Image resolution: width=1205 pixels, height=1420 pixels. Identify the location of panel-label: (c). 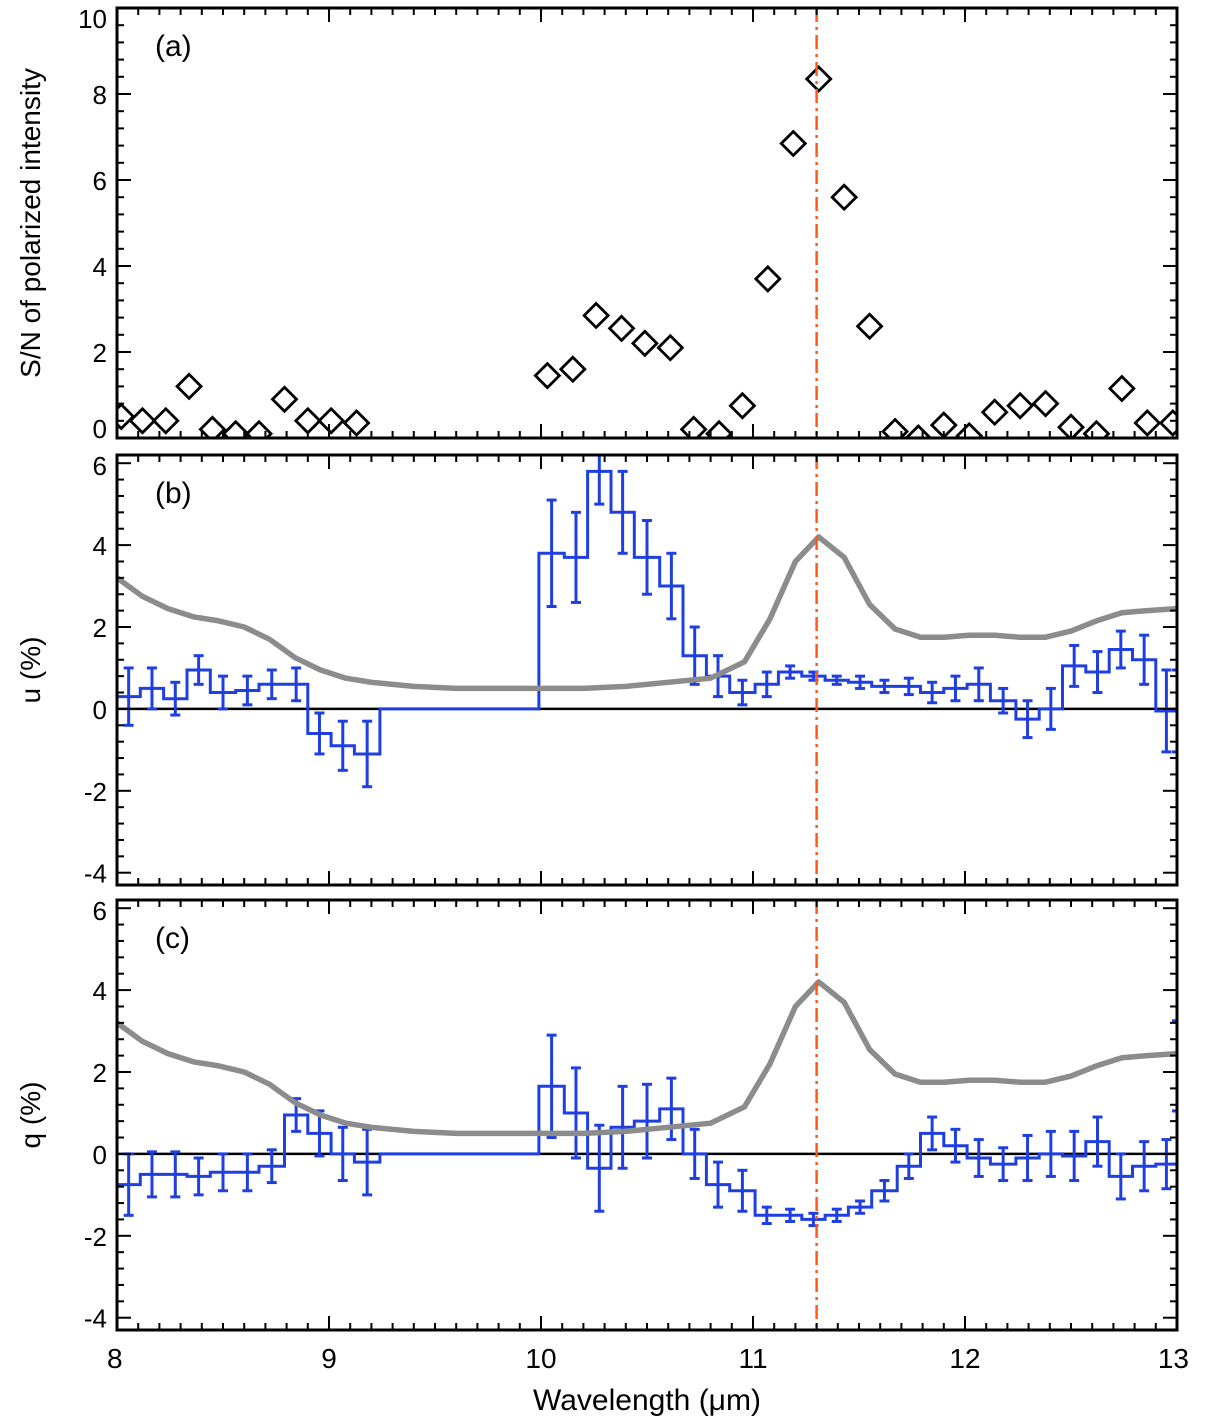
(172, 938).